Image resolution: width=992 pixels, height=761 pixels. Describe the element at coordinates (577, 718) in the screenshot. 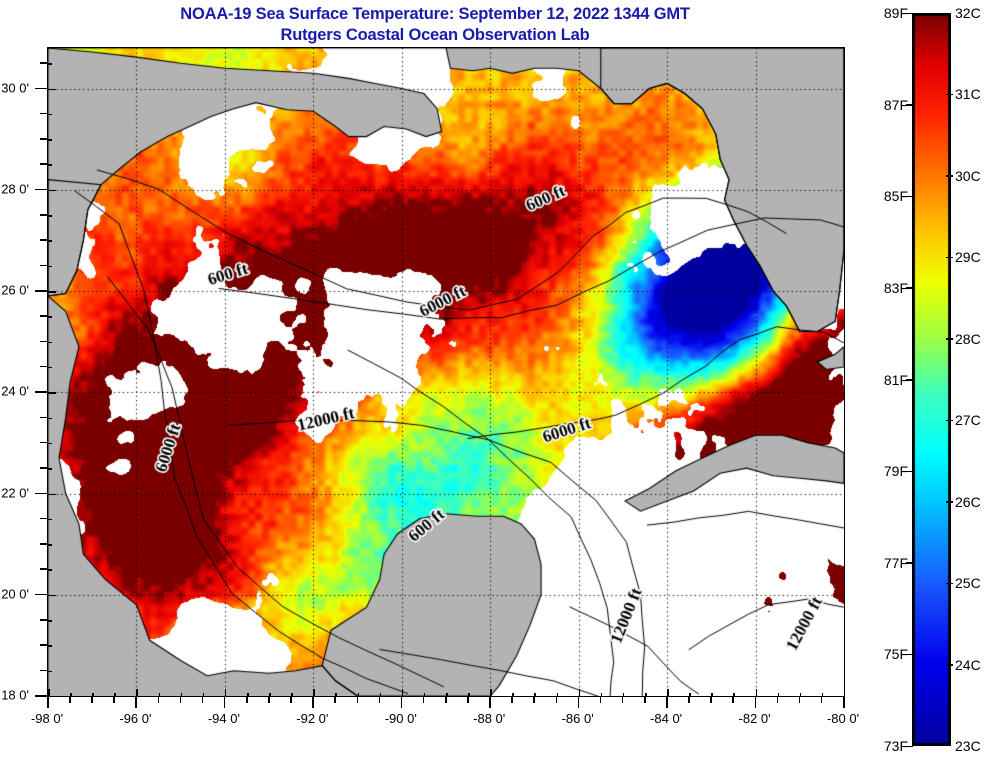

I see `x-axis-label: -86 0'` at that location.